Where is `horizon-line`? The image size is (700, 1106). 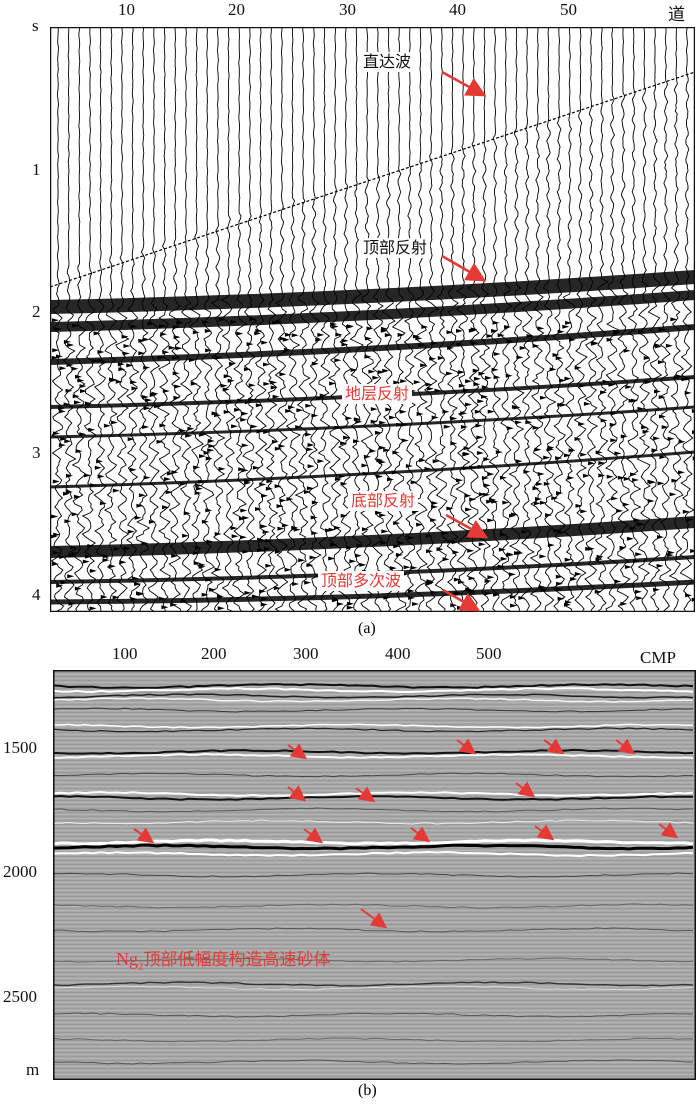 horizon-line is located at coordinates (373, 930).